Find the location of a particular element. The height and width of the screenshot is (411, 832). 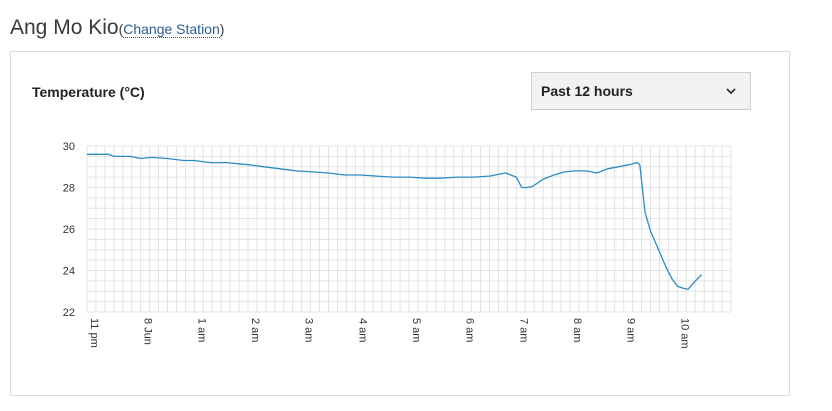

y-tick-label: 30 is located at coordinates (69, 147).